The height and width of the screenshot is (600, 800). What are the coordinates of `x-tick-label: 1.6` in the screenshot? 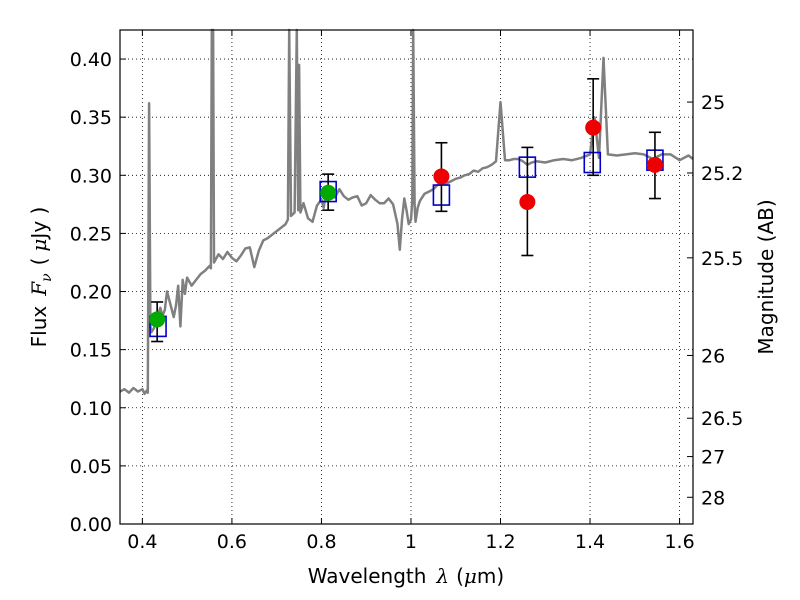 It's located at (679, 542).